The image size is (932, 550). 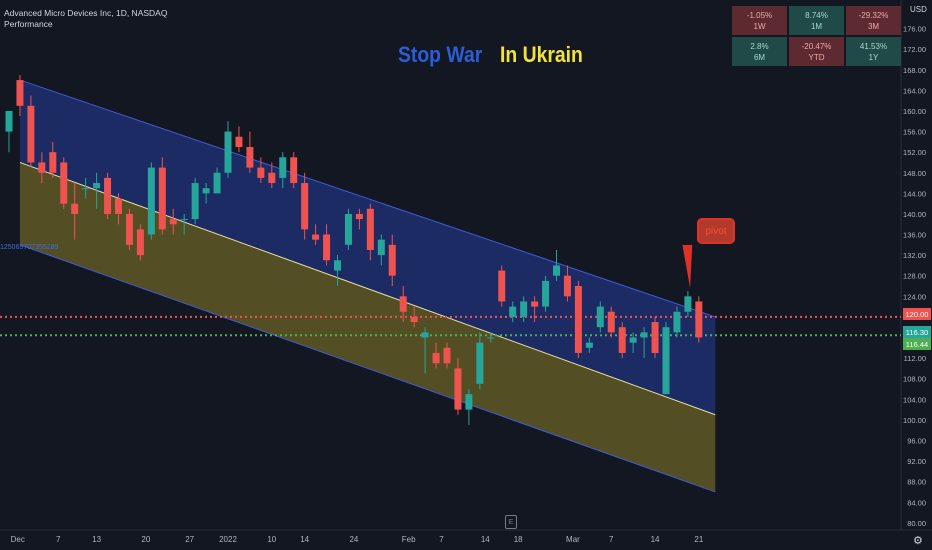 What do you see at coordinates (716, 231) in the screenshot?
I see `pivot-callout: pivot` at bounding box center [716, 231].